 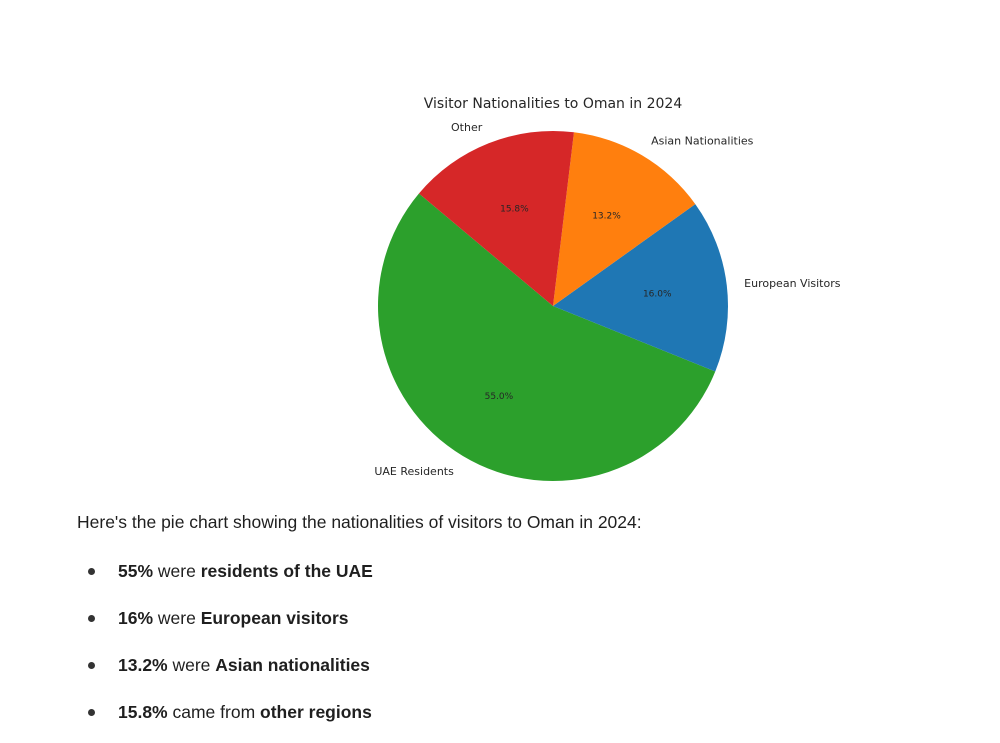 What do you see at coordinates (316, 712) in the screenshot?
I see `point-group: other regions` at bounding box center [316, 712].